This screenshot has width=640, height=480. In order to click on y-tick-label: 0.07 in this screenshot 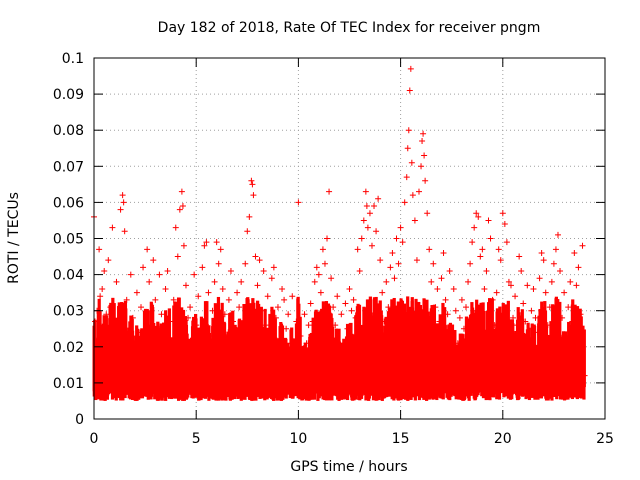, I will do `click(68, 167)`.